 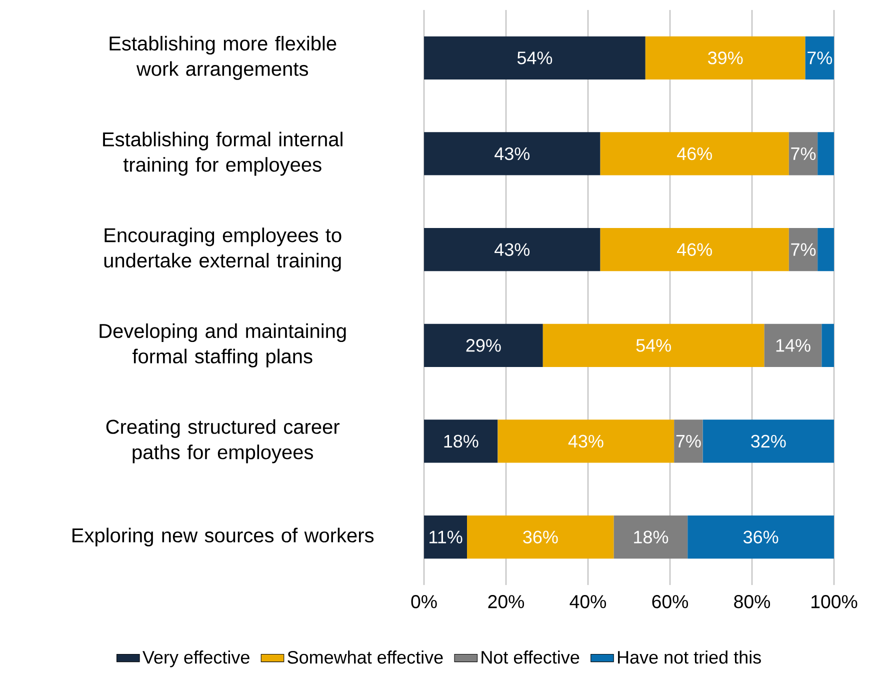 What do you see at coordinates (531, 657) in the screenshot?
I see `legend-label: Not effective` at bounding box center [531, 657].